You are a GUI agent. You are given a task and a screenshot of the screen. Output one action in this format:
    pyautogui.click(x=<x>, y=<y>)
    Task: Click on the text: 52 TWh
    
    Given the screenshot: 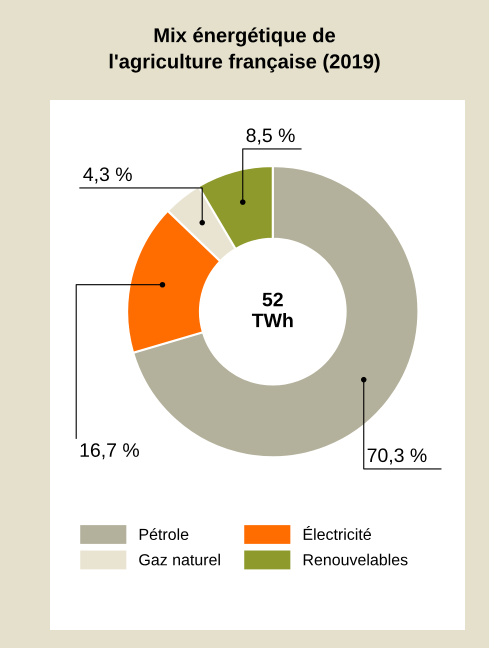 What is the action you would take?
    pyautogui.click(x=272, y=310)
    